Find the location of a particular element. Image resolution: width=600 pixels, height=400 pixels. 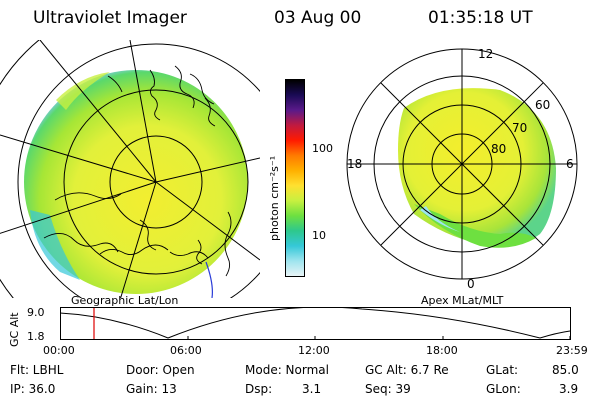

orbit-ylabel: GC Alt is located at coordinates (14, 329).